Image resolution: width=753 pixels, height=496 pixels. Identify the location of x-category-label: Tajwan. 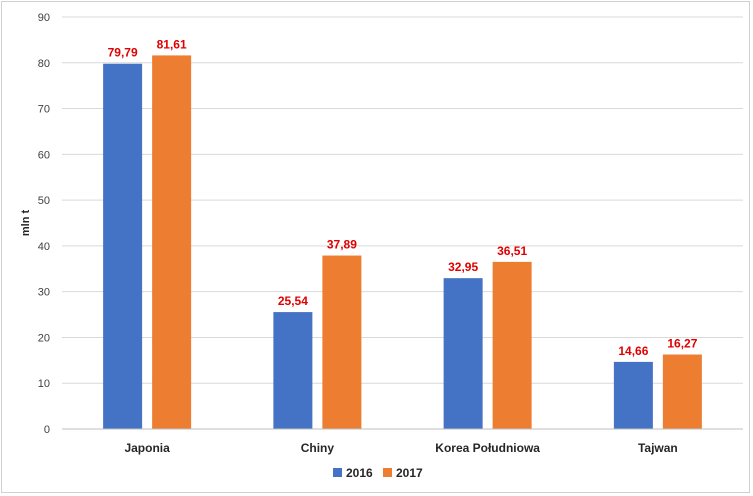
(658, 448).